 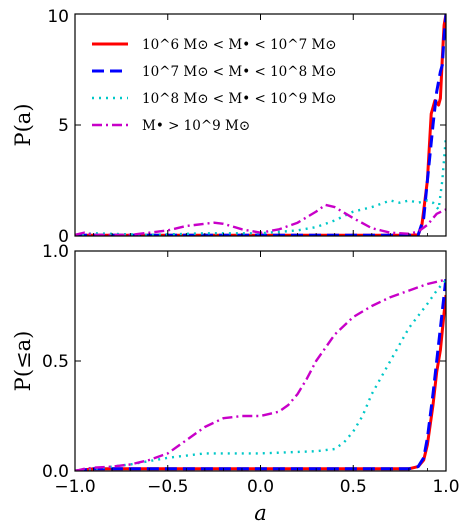 I want to click on x-tick-label: 1.0, so click(x=445, y=487).